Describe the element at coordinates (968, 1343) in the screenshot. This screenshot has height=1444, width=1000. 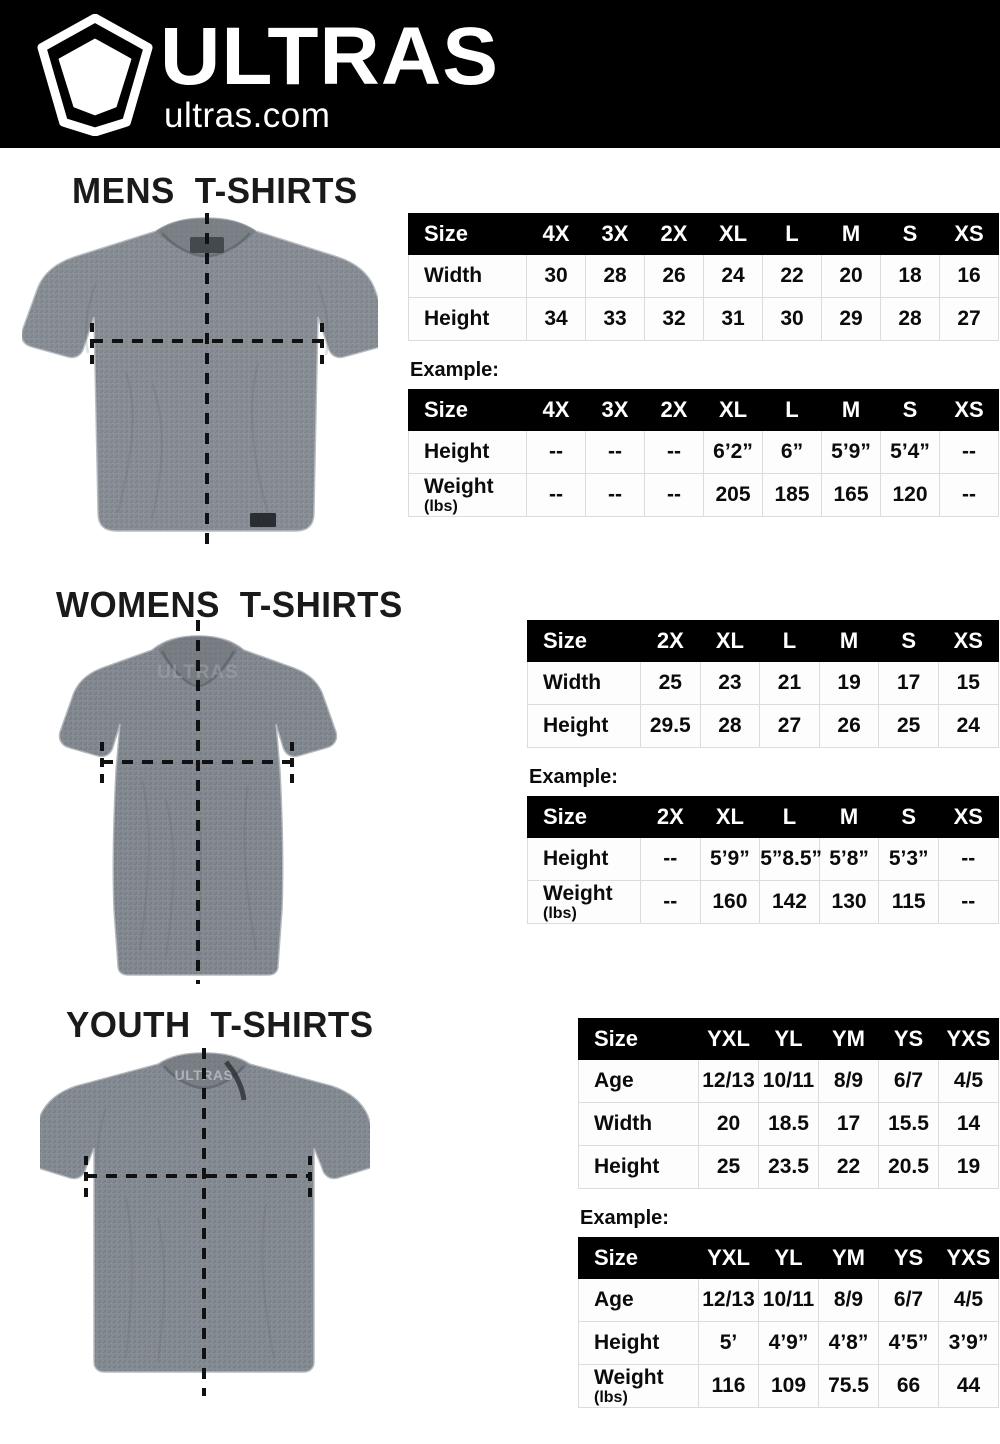
I see `cell: 3’9”` at that location.